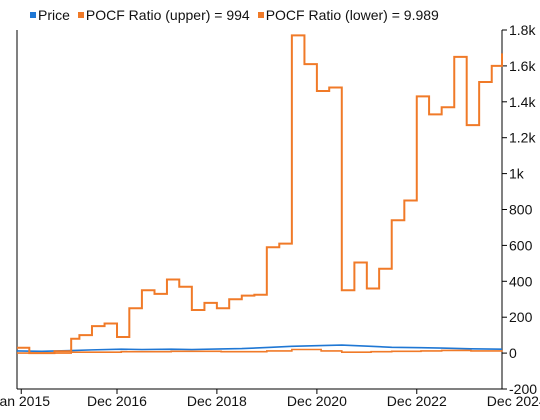 The image size is (540, 420). What do you see at coordinates (513, 353) in the screenshot?
I see `y-tick-label: 0` at bounding box center [513, 353].